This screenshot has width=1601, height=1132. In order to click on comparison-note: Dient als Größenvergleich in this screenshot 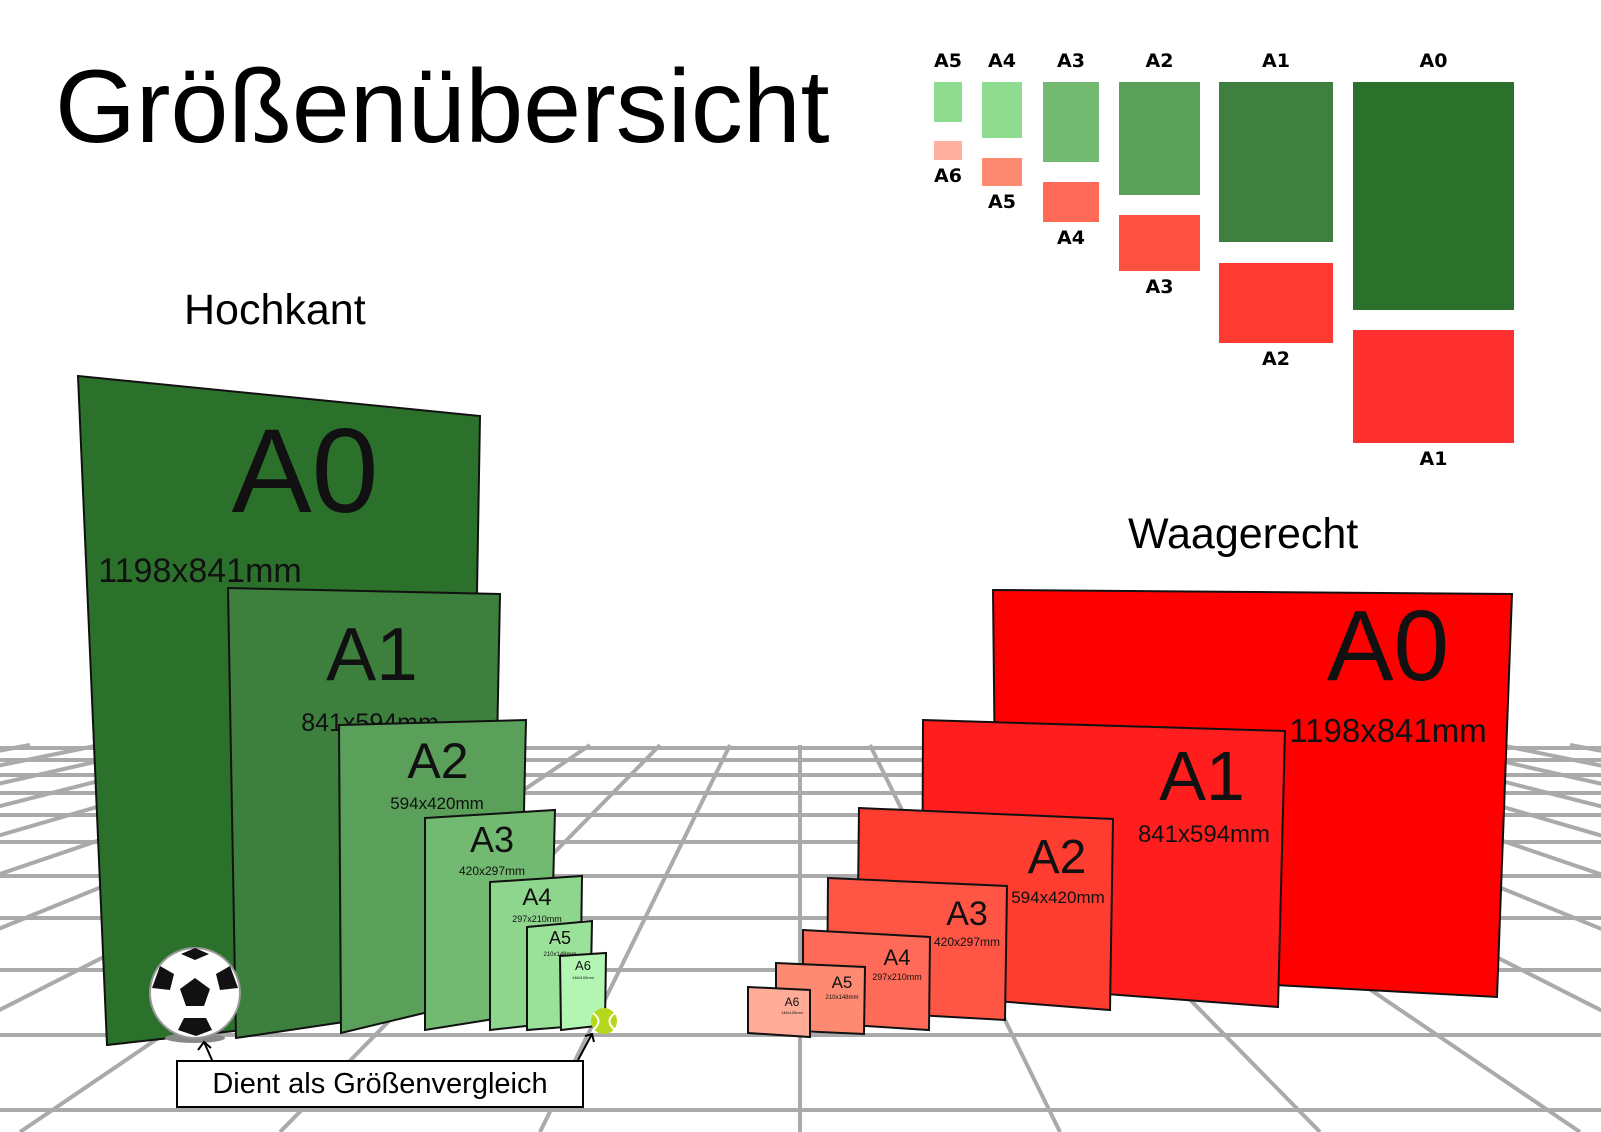, I will do `click(380, 1084)`.